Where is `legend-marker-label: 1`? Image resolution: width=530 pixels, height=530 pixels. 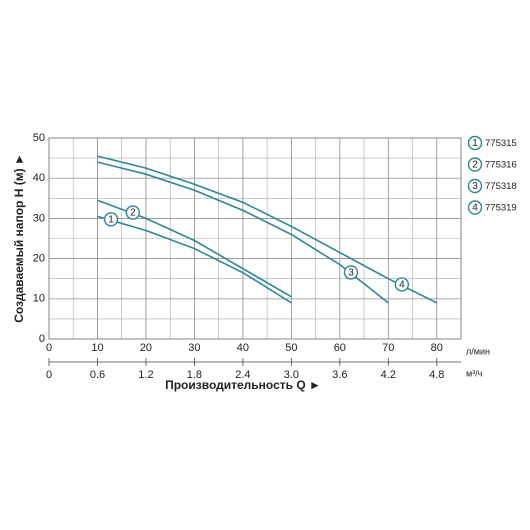
legend-marker-label: 1 is located at coordinates (475, 143).